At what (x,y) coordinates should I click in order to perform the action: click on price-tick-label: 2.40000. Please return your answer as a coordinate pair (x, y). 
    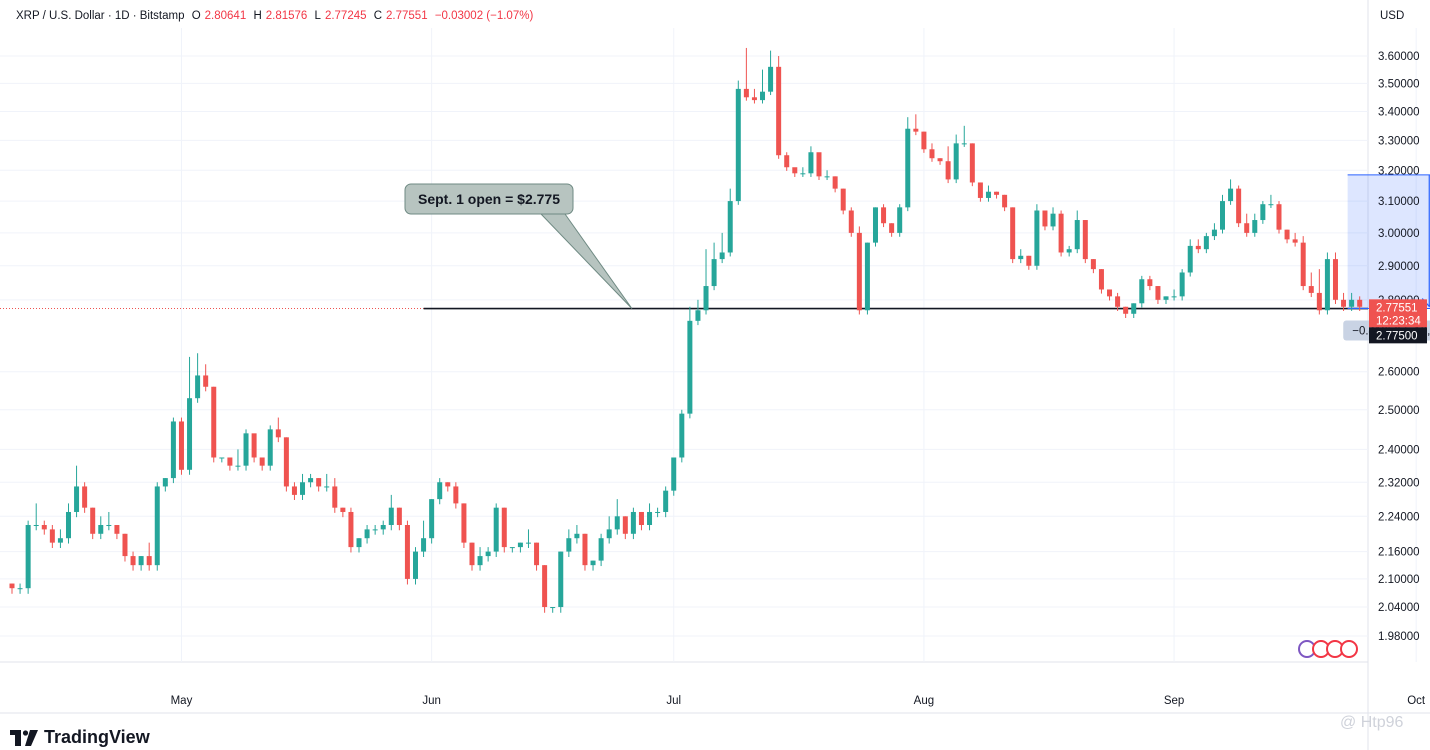
    Looking at the image, I should click on (1399, 450).